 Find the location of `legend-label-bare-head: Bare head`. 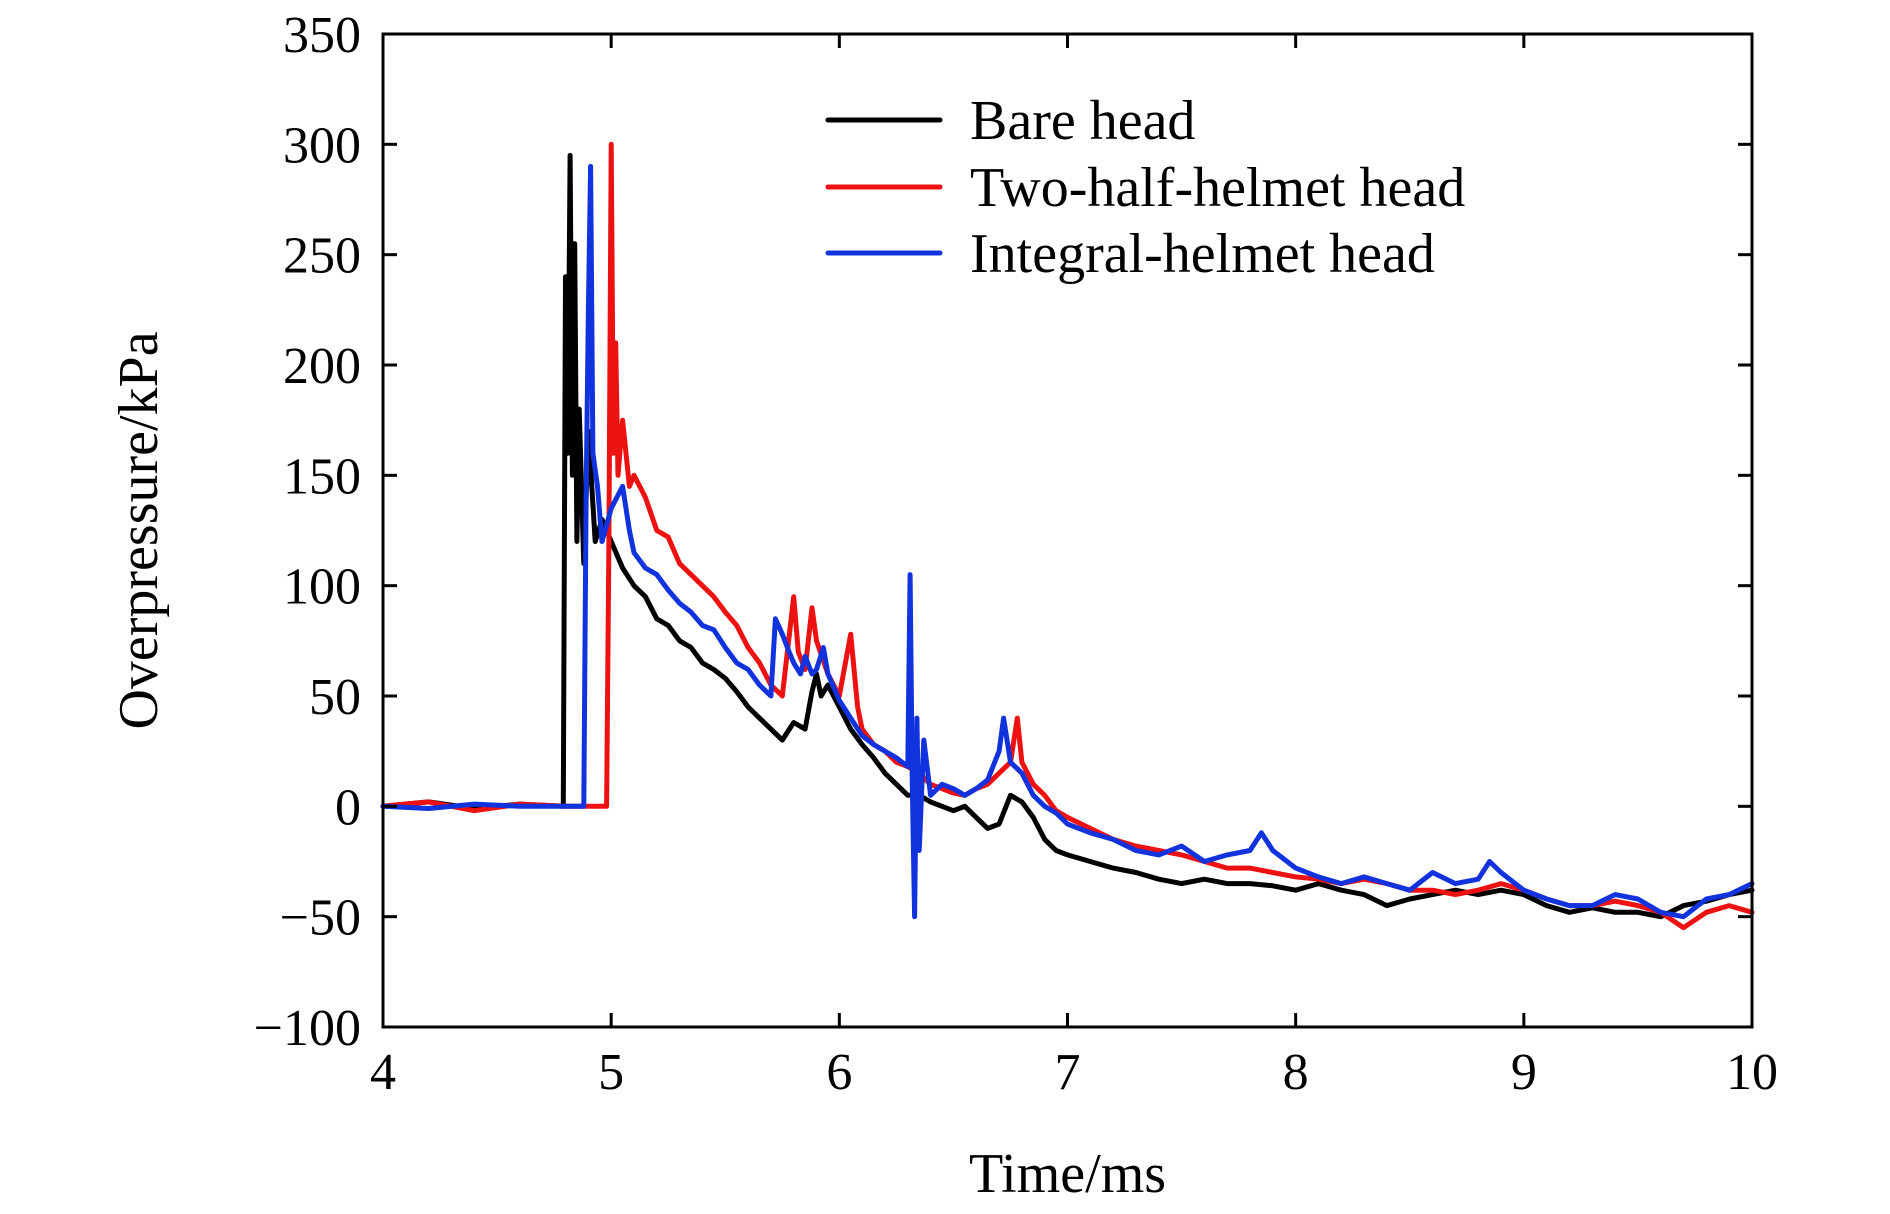

legend-label-bare-head: Bare head is located at coordinates (1082, 121).